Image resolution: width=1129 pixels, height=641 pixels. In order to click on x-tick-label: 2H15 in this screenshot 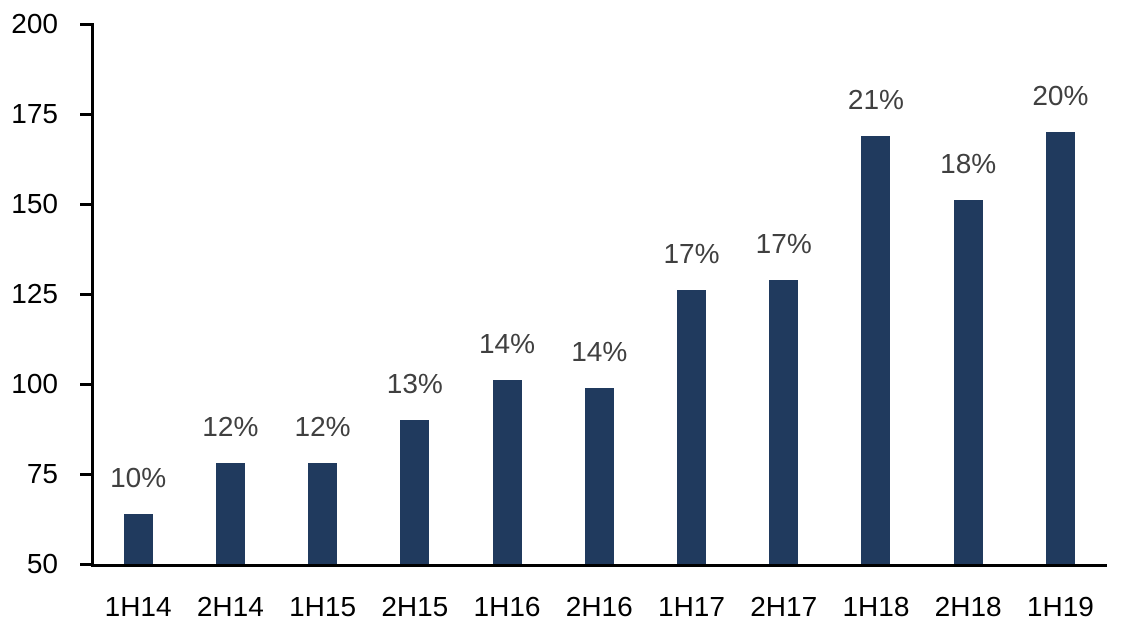, I will do `click(415, 606)`.